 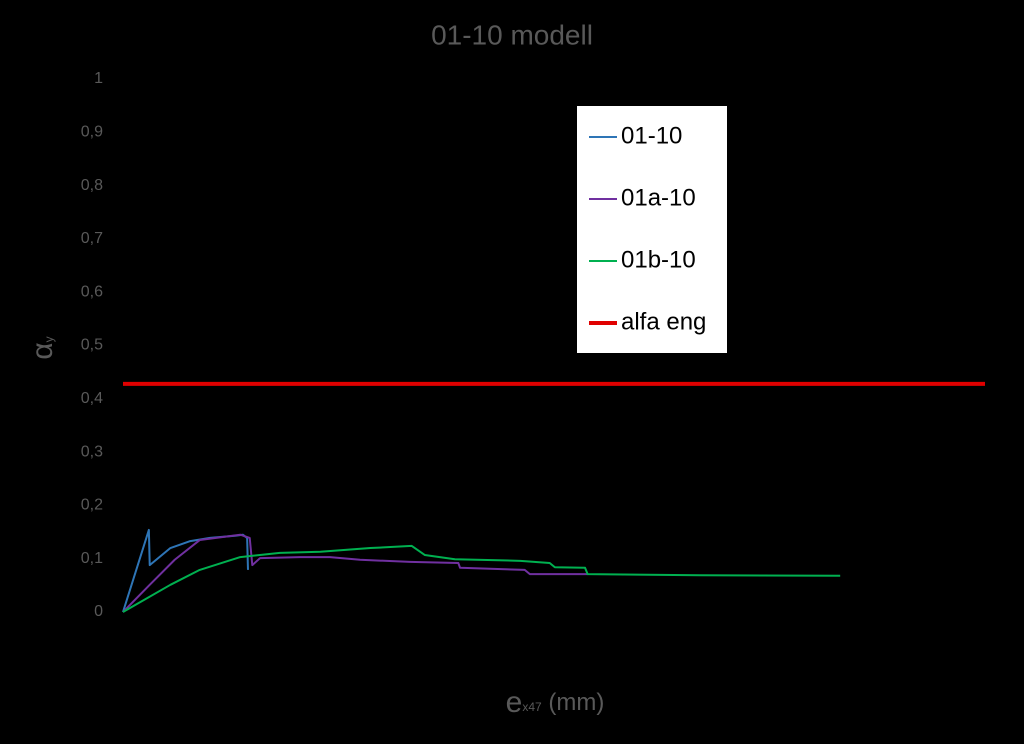 What do you see at coordinates (652, 229) in the screenshot?
I see `legend-box` at bounding box center [652, 229].